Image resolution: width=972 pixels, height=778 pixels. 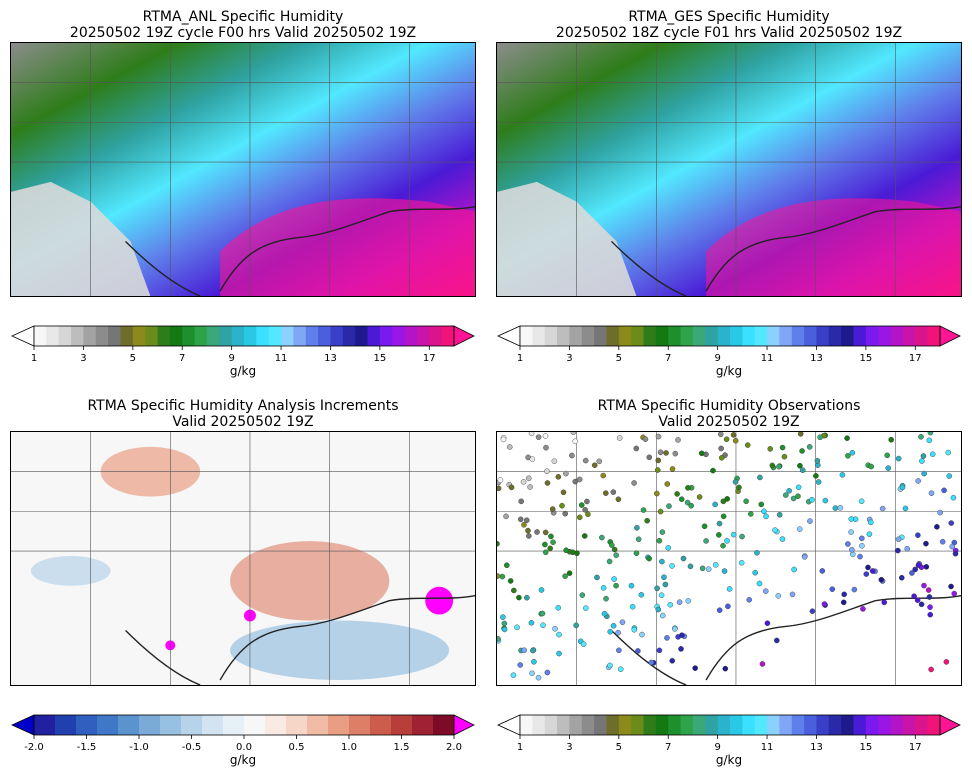 I want to click on extreme-increment, so click(x=439, y=600).